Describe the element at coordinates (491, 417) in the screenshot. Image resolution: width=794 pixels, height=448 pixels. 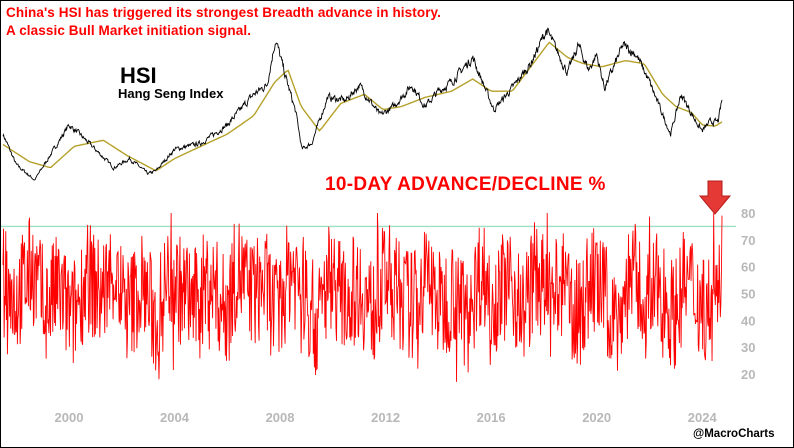
I see `x-tick-label: 2016` at that location.